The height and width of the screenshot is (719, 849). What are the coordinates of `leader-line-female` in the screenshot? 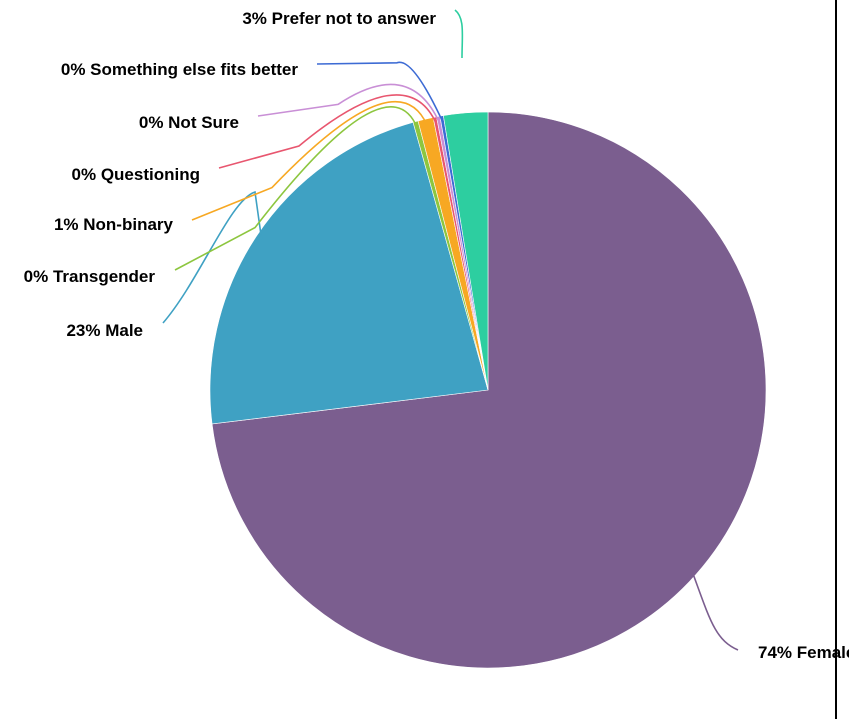 It's located at (714, 610).